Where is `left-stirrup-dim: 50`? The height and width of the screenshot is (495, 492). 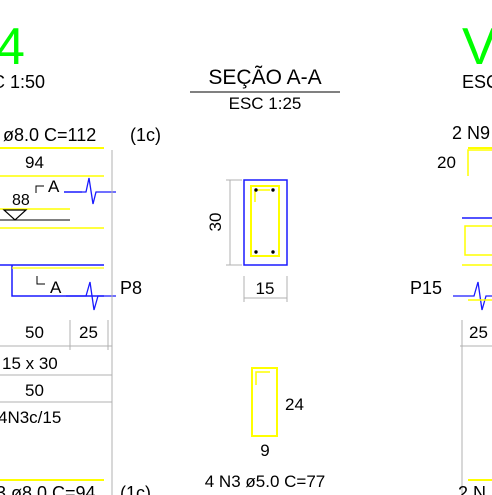 left-stirrup-dim: 50 is located at coordinates (34, 390).